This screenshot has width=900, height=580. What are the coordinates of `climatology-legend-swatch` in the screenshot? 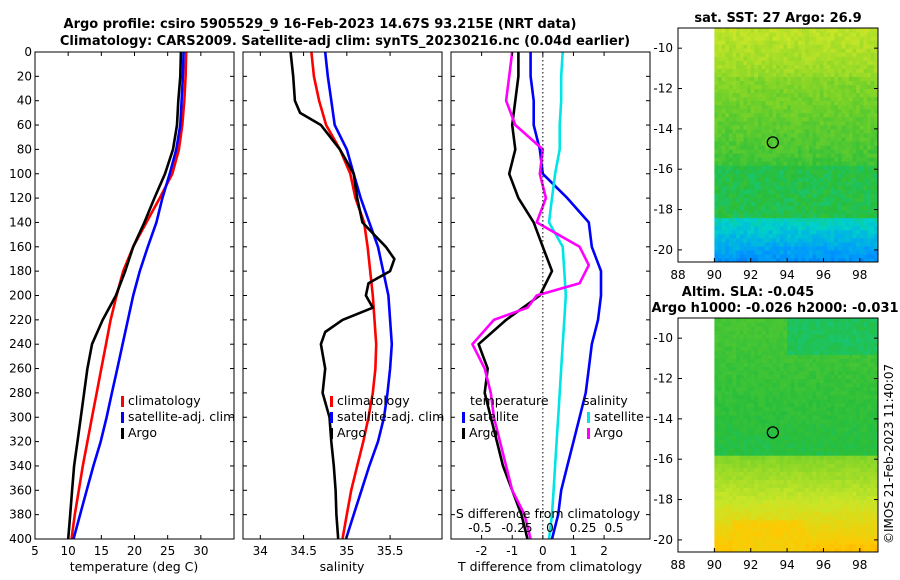 It's located at (122, 401).